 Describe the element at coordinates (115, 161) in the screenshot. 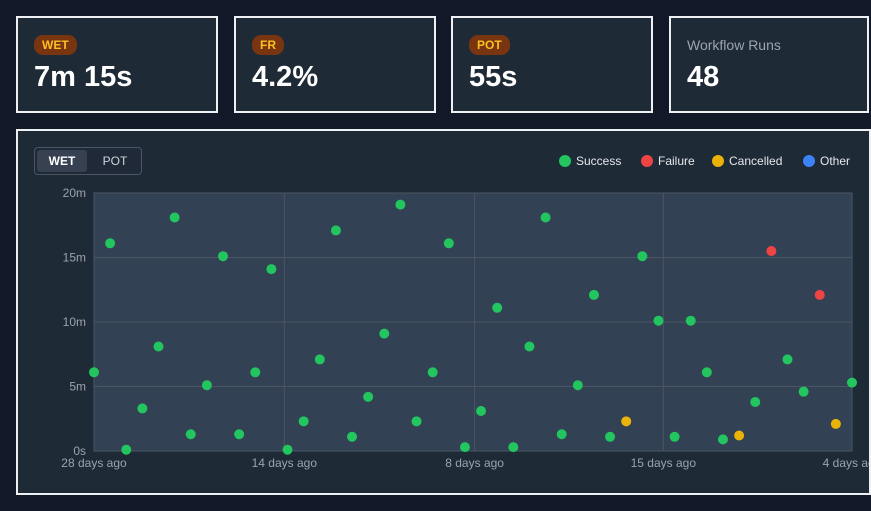

I see `toggle-pot-button: POT` at that location.